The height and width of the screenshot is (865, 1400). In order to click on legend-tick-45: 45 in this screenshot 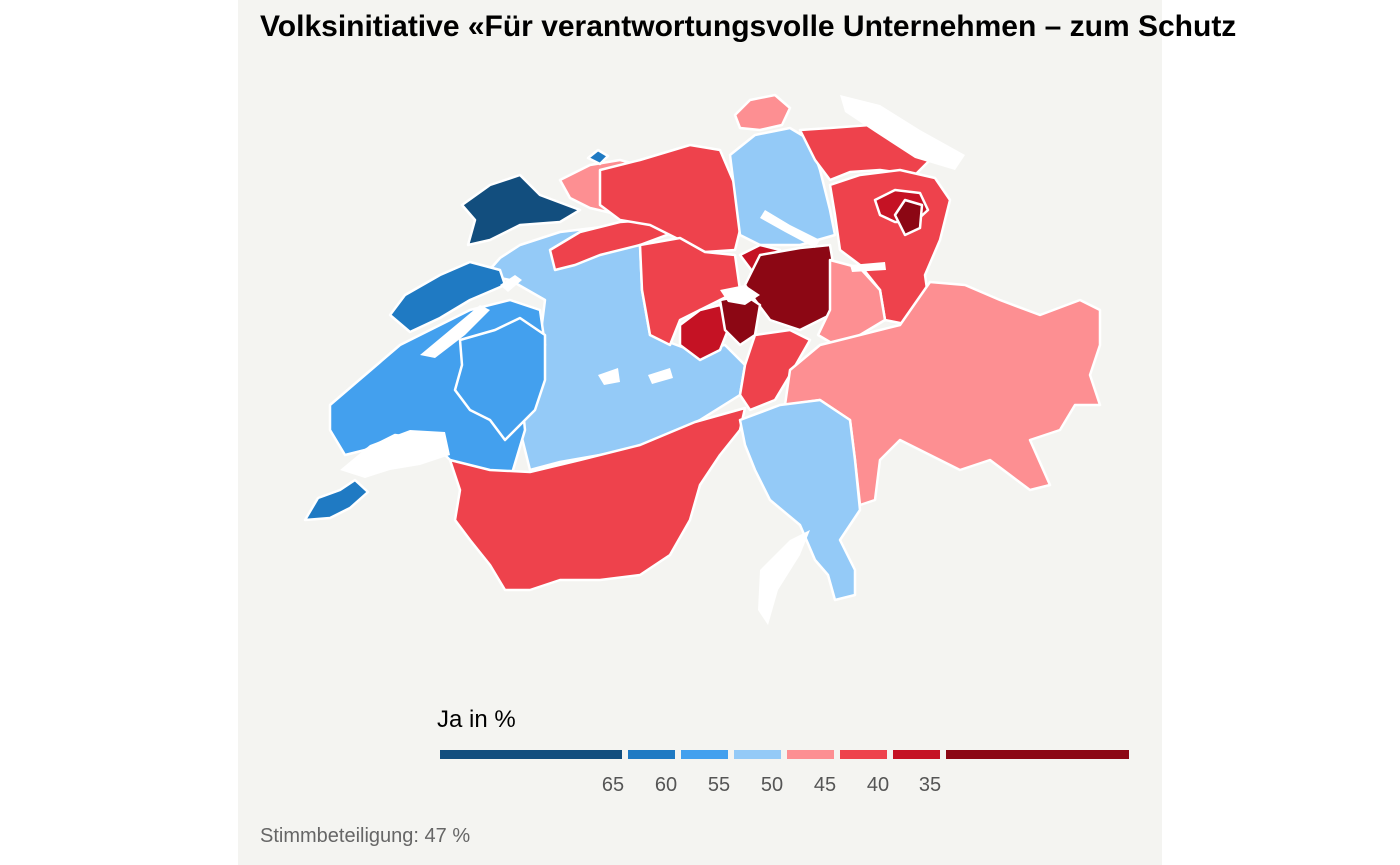, I will do `click(825, 785)`.